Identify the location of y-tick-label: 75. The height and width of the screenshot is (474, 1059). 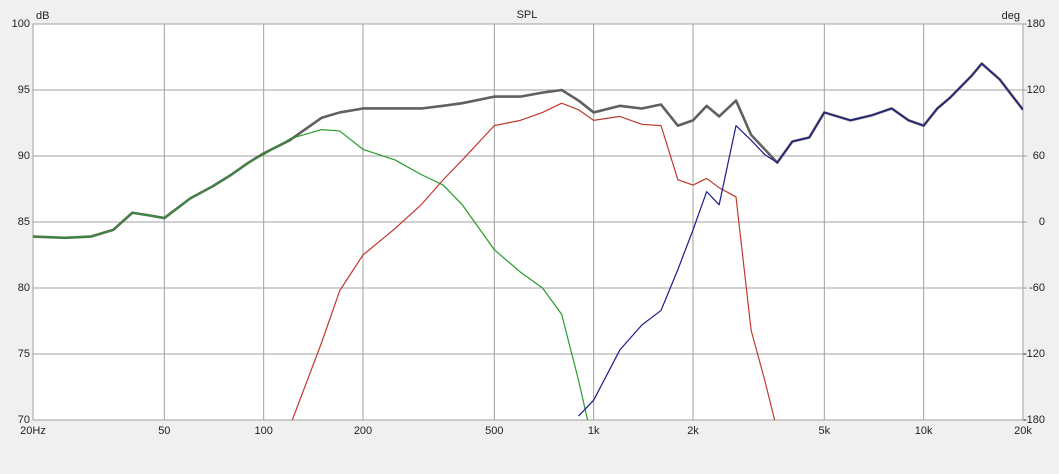
(24, 354).